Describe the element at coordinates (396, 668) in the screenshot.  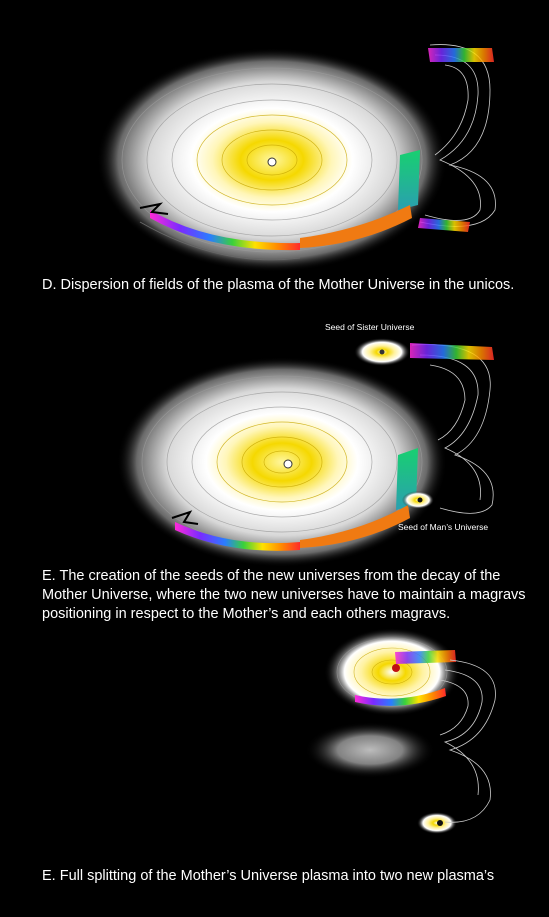
I see `sister-core` at that location.